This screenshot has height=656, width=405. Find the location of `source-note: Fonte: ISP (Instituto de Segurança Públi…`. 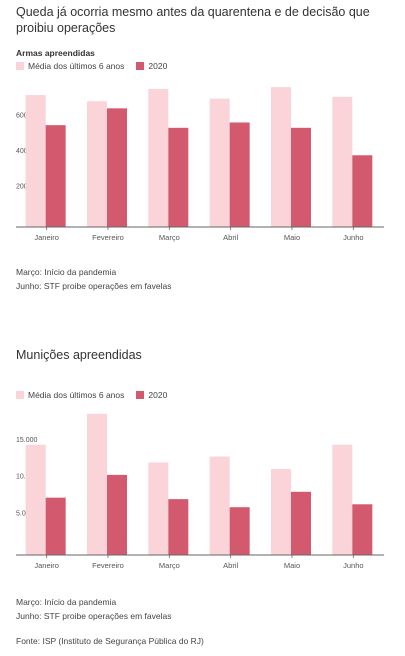

source-note: Fonte: ISP (Instituto de Segurança Públi… is located at coordinates (110, 641).